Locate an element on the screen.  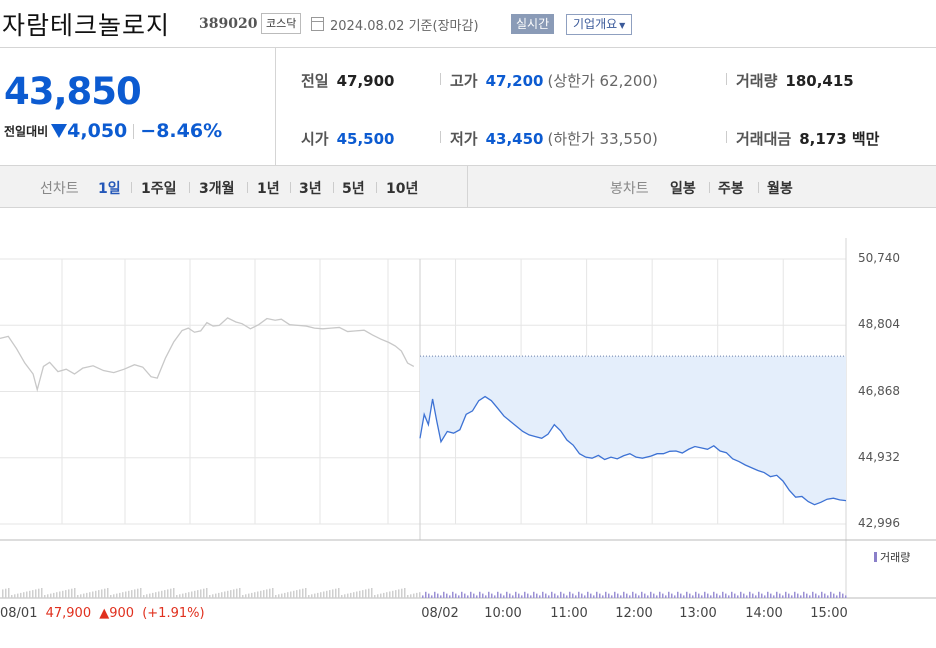
tab-3m: 3개월 is located at coordinates (217, 189).